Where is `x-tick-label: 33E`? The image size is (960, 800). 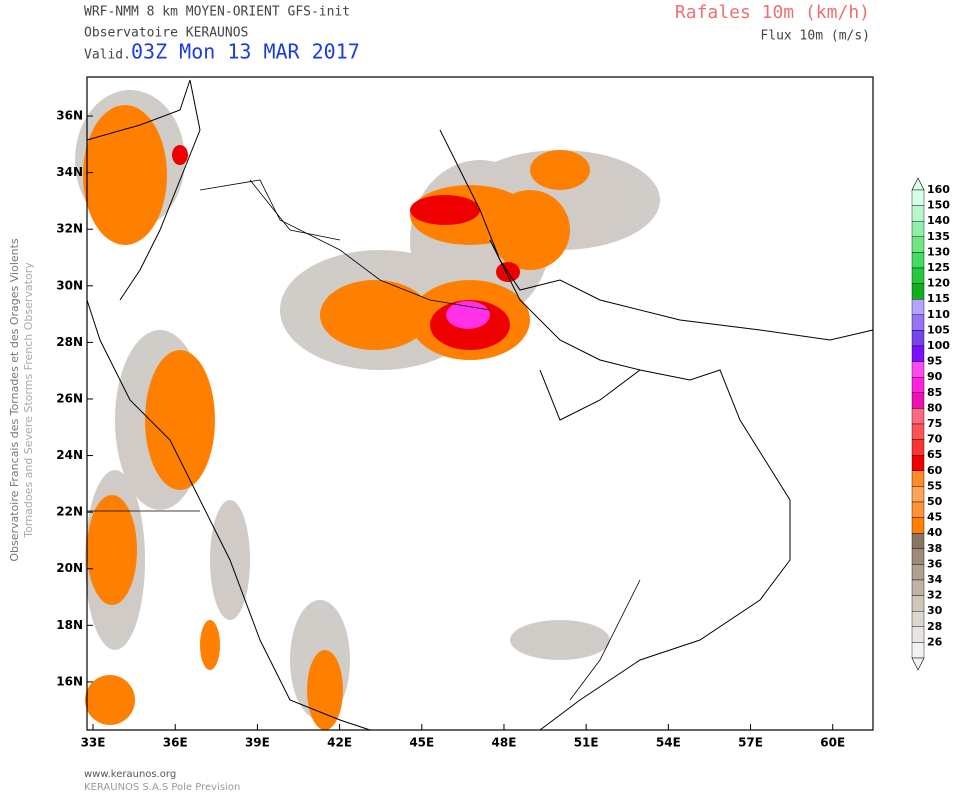
x-tick-label: 33E is located at coordinates (93, 743).